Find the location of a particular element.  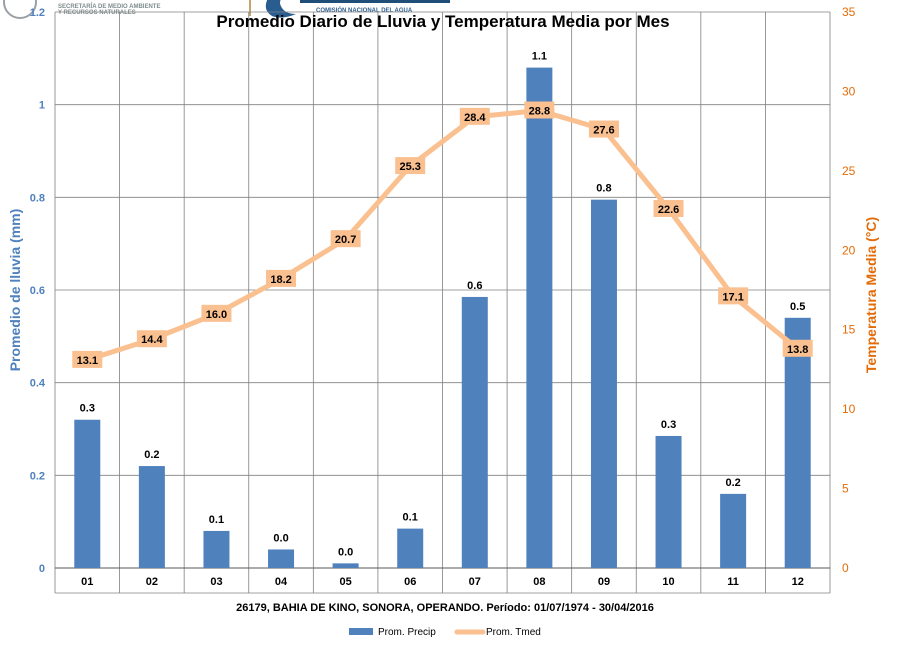

bar-label-04: 0.0 is located at coordinates (280, 538).